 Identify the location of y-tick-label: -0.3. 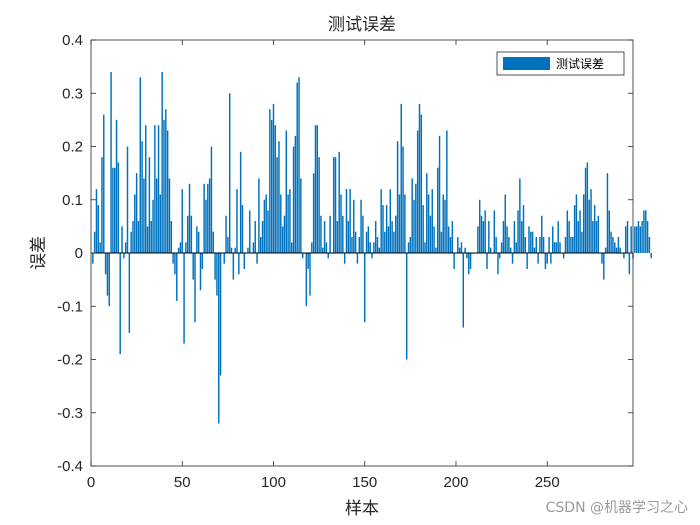
(70, 413).